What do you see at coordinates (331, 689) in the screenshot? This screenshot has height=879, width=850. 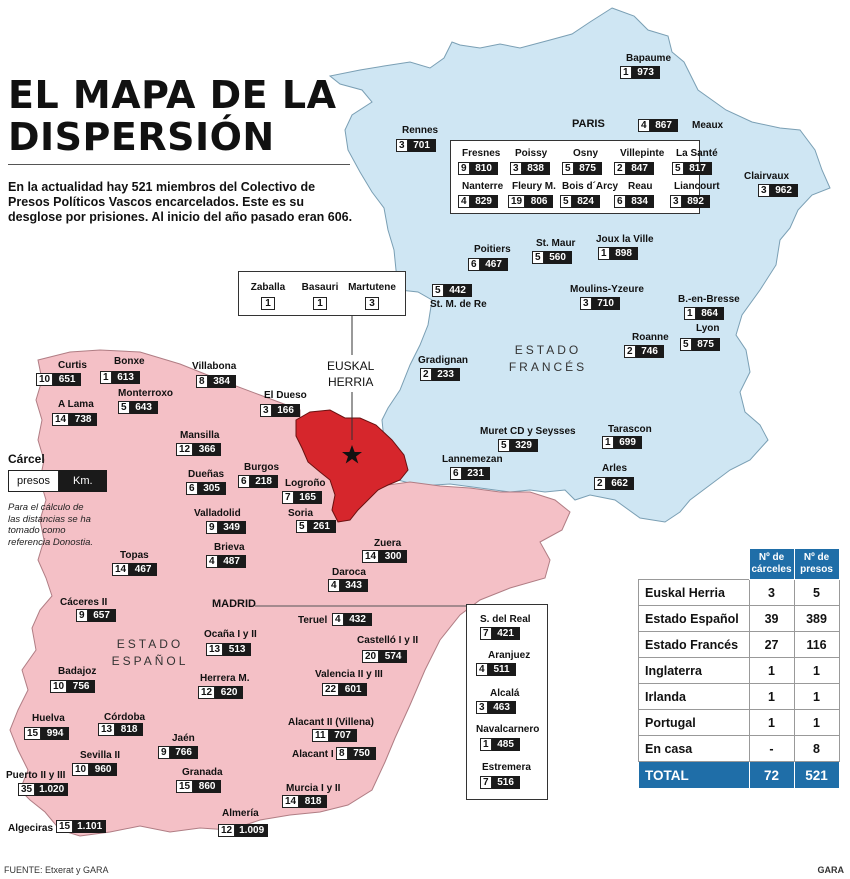 I see `prison-presos: 22` at bounding box center [331, 689].